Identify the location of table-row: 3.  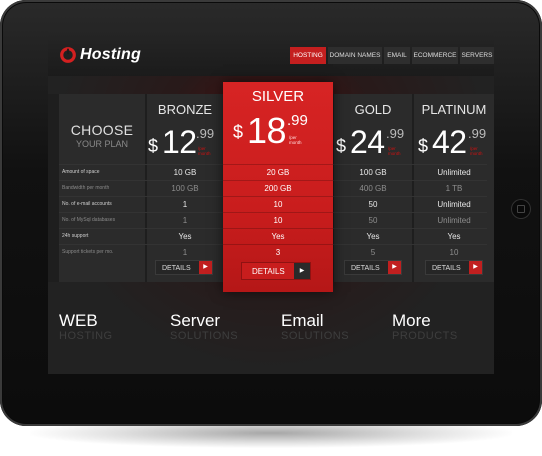
(278, 252).